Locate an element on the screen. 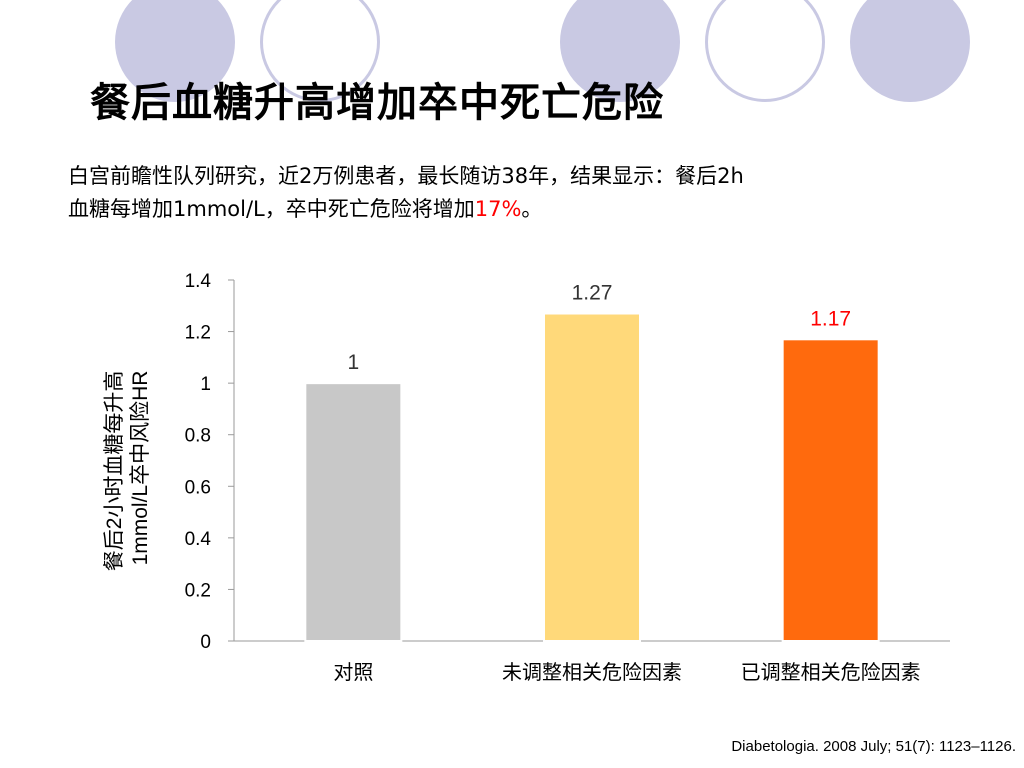 The width and height of the screenshot is (1024, 768). bar-value-labels: 1 1.27 1.17 is located at coordinates (599, 328).